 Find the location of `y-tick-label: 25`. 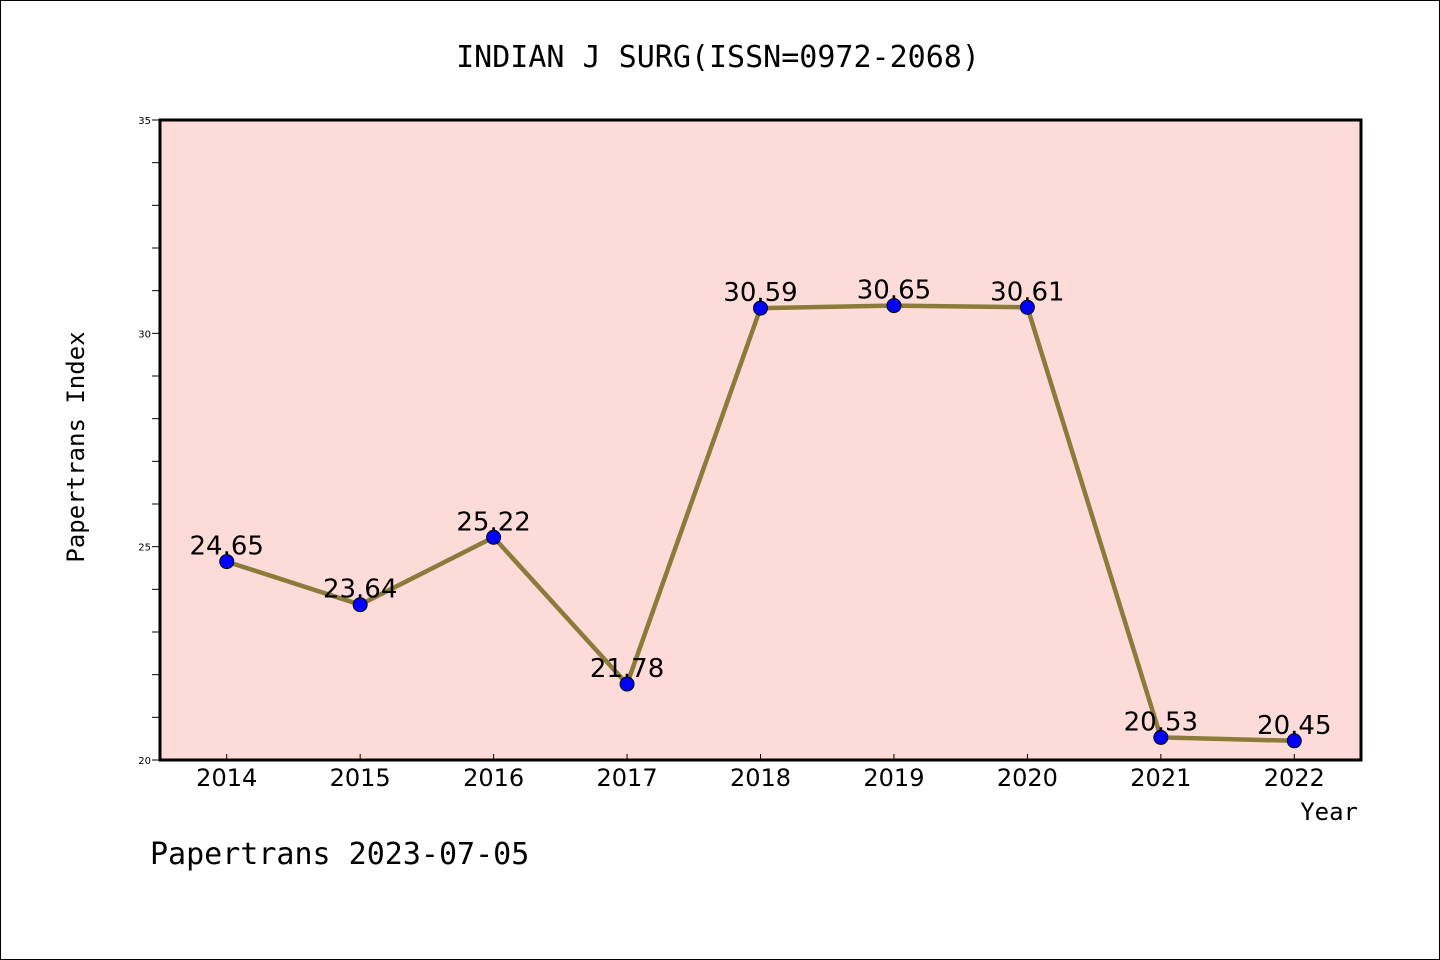

y-tick-label: 25 is located at coordinates (144, 548).